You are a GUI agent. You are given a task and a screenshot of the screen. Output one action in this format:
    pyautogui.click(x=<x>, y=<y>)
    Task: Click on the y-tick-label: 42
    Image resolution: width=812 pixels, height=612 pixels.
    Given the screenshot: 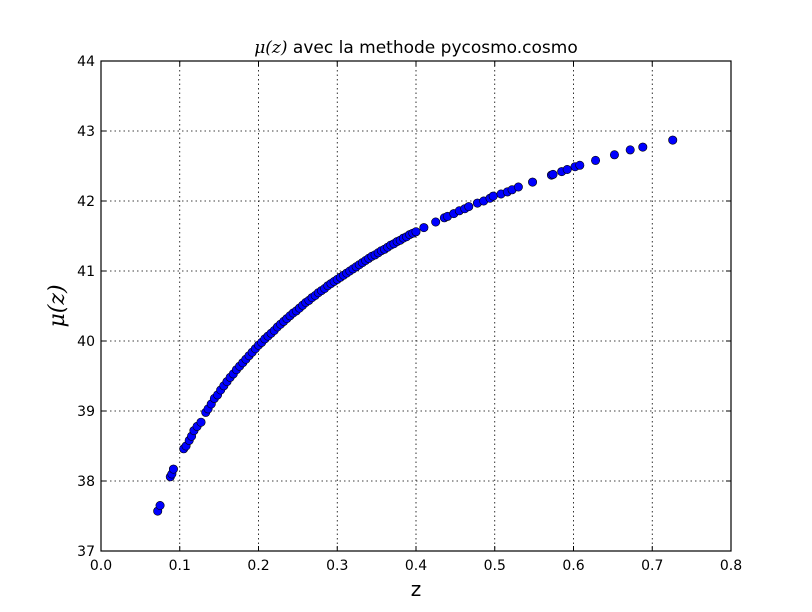 What is the action you would take?
    pyautogui.click(x=86, y=202)
    